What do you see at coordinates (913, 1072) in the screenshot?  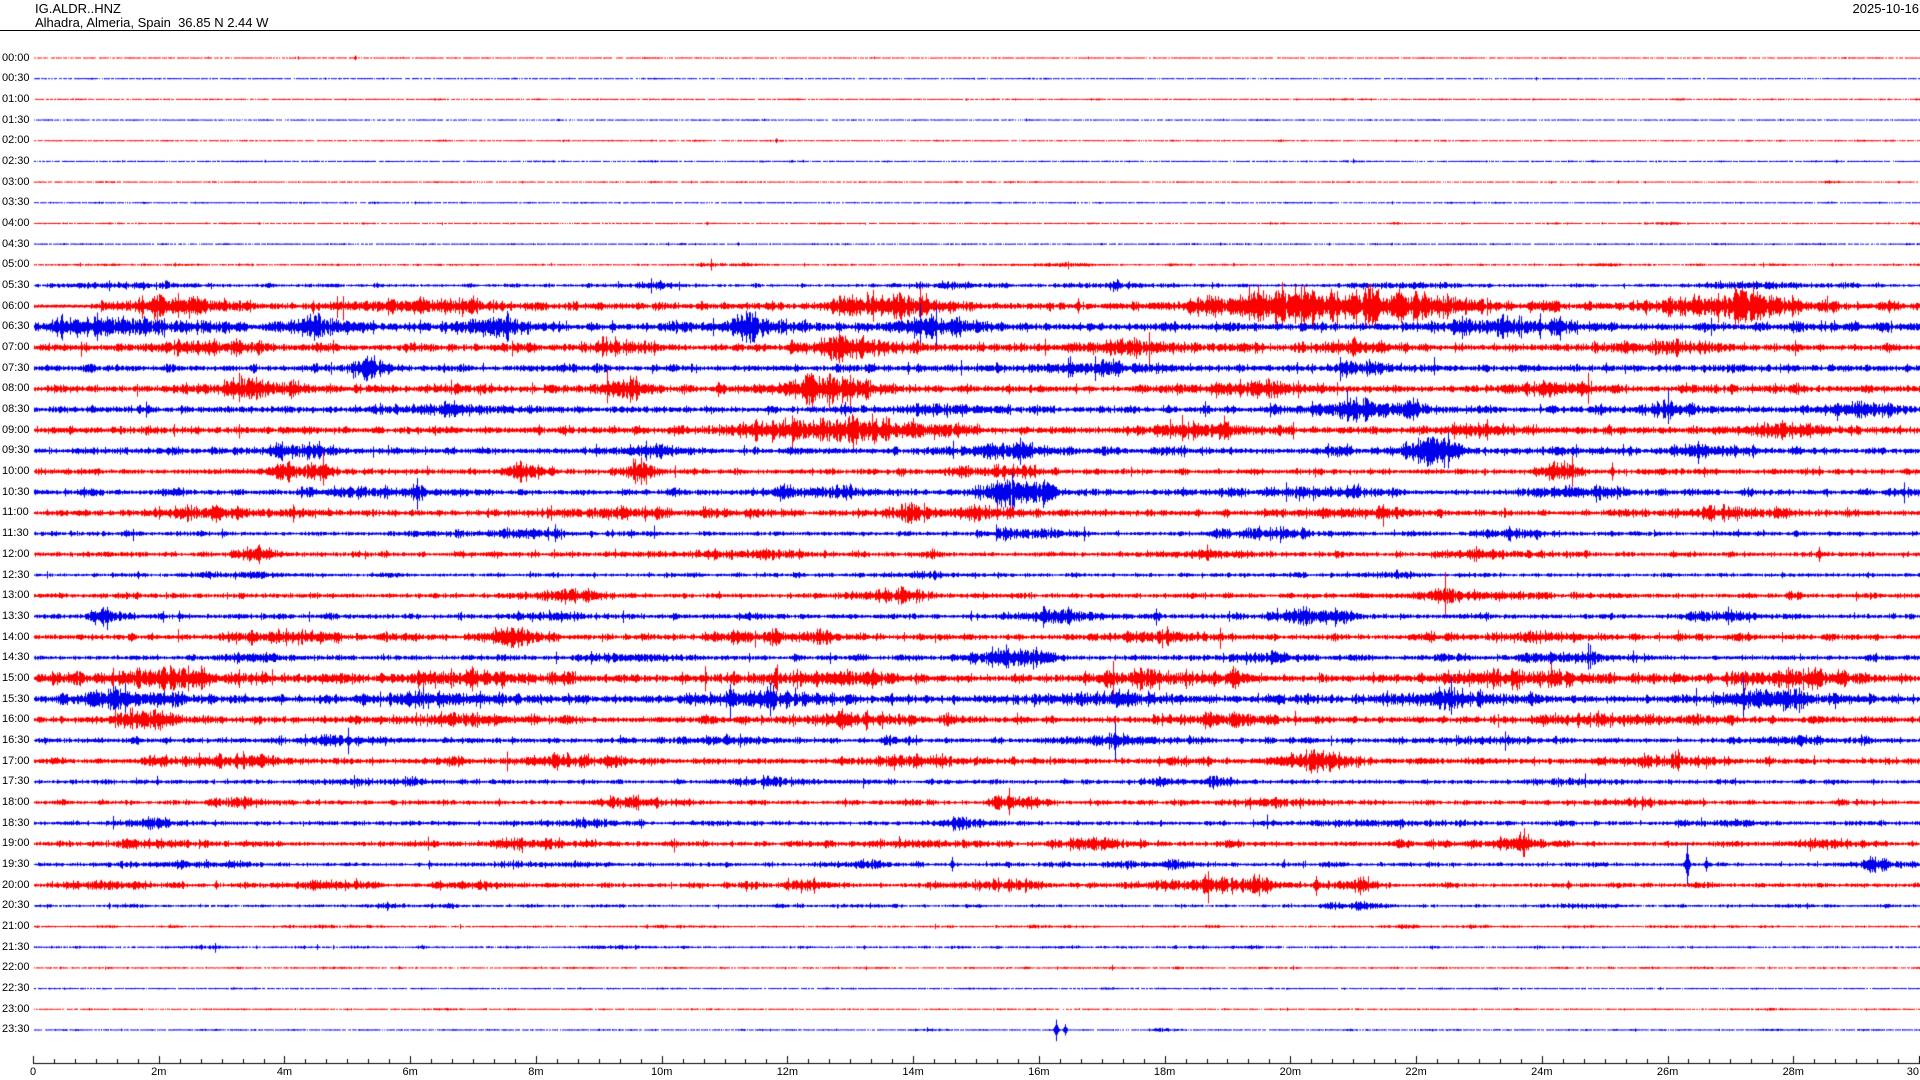 I see `x-axis-tick-label: 14m` at bounding box center [913, 1072].